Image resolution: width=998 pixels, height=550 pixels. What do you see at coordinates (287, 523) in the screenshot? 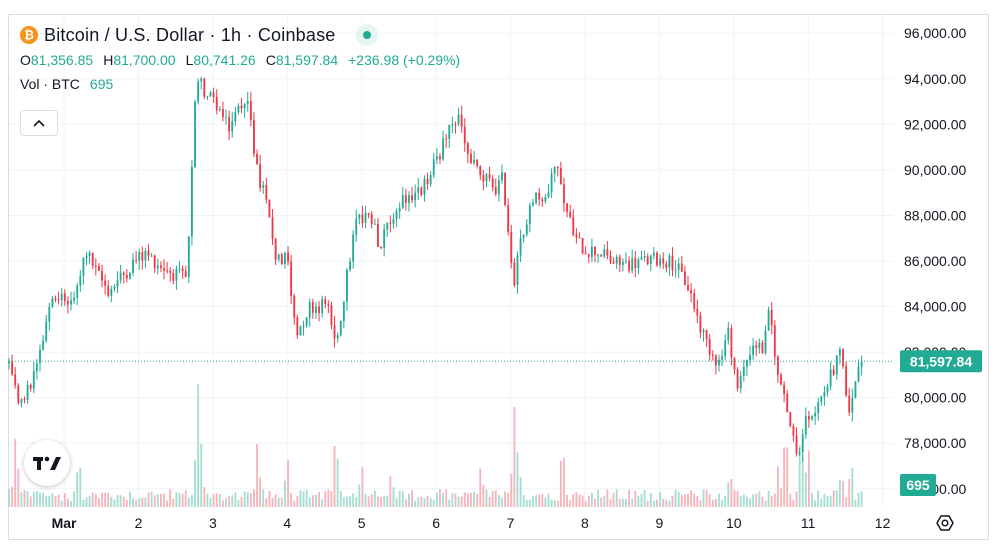
I see `time-tick-label: 4` at bounding box center [287, 523].